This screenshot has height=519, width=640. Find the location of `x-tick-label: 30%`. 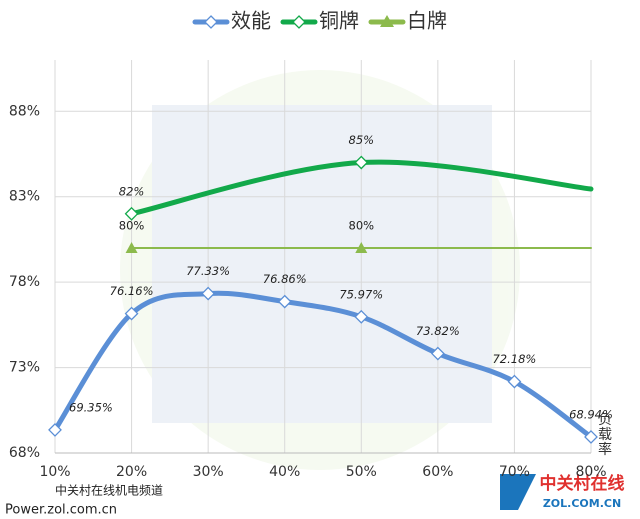

x-tick-label: 30% is located at coordinates (208, 472).